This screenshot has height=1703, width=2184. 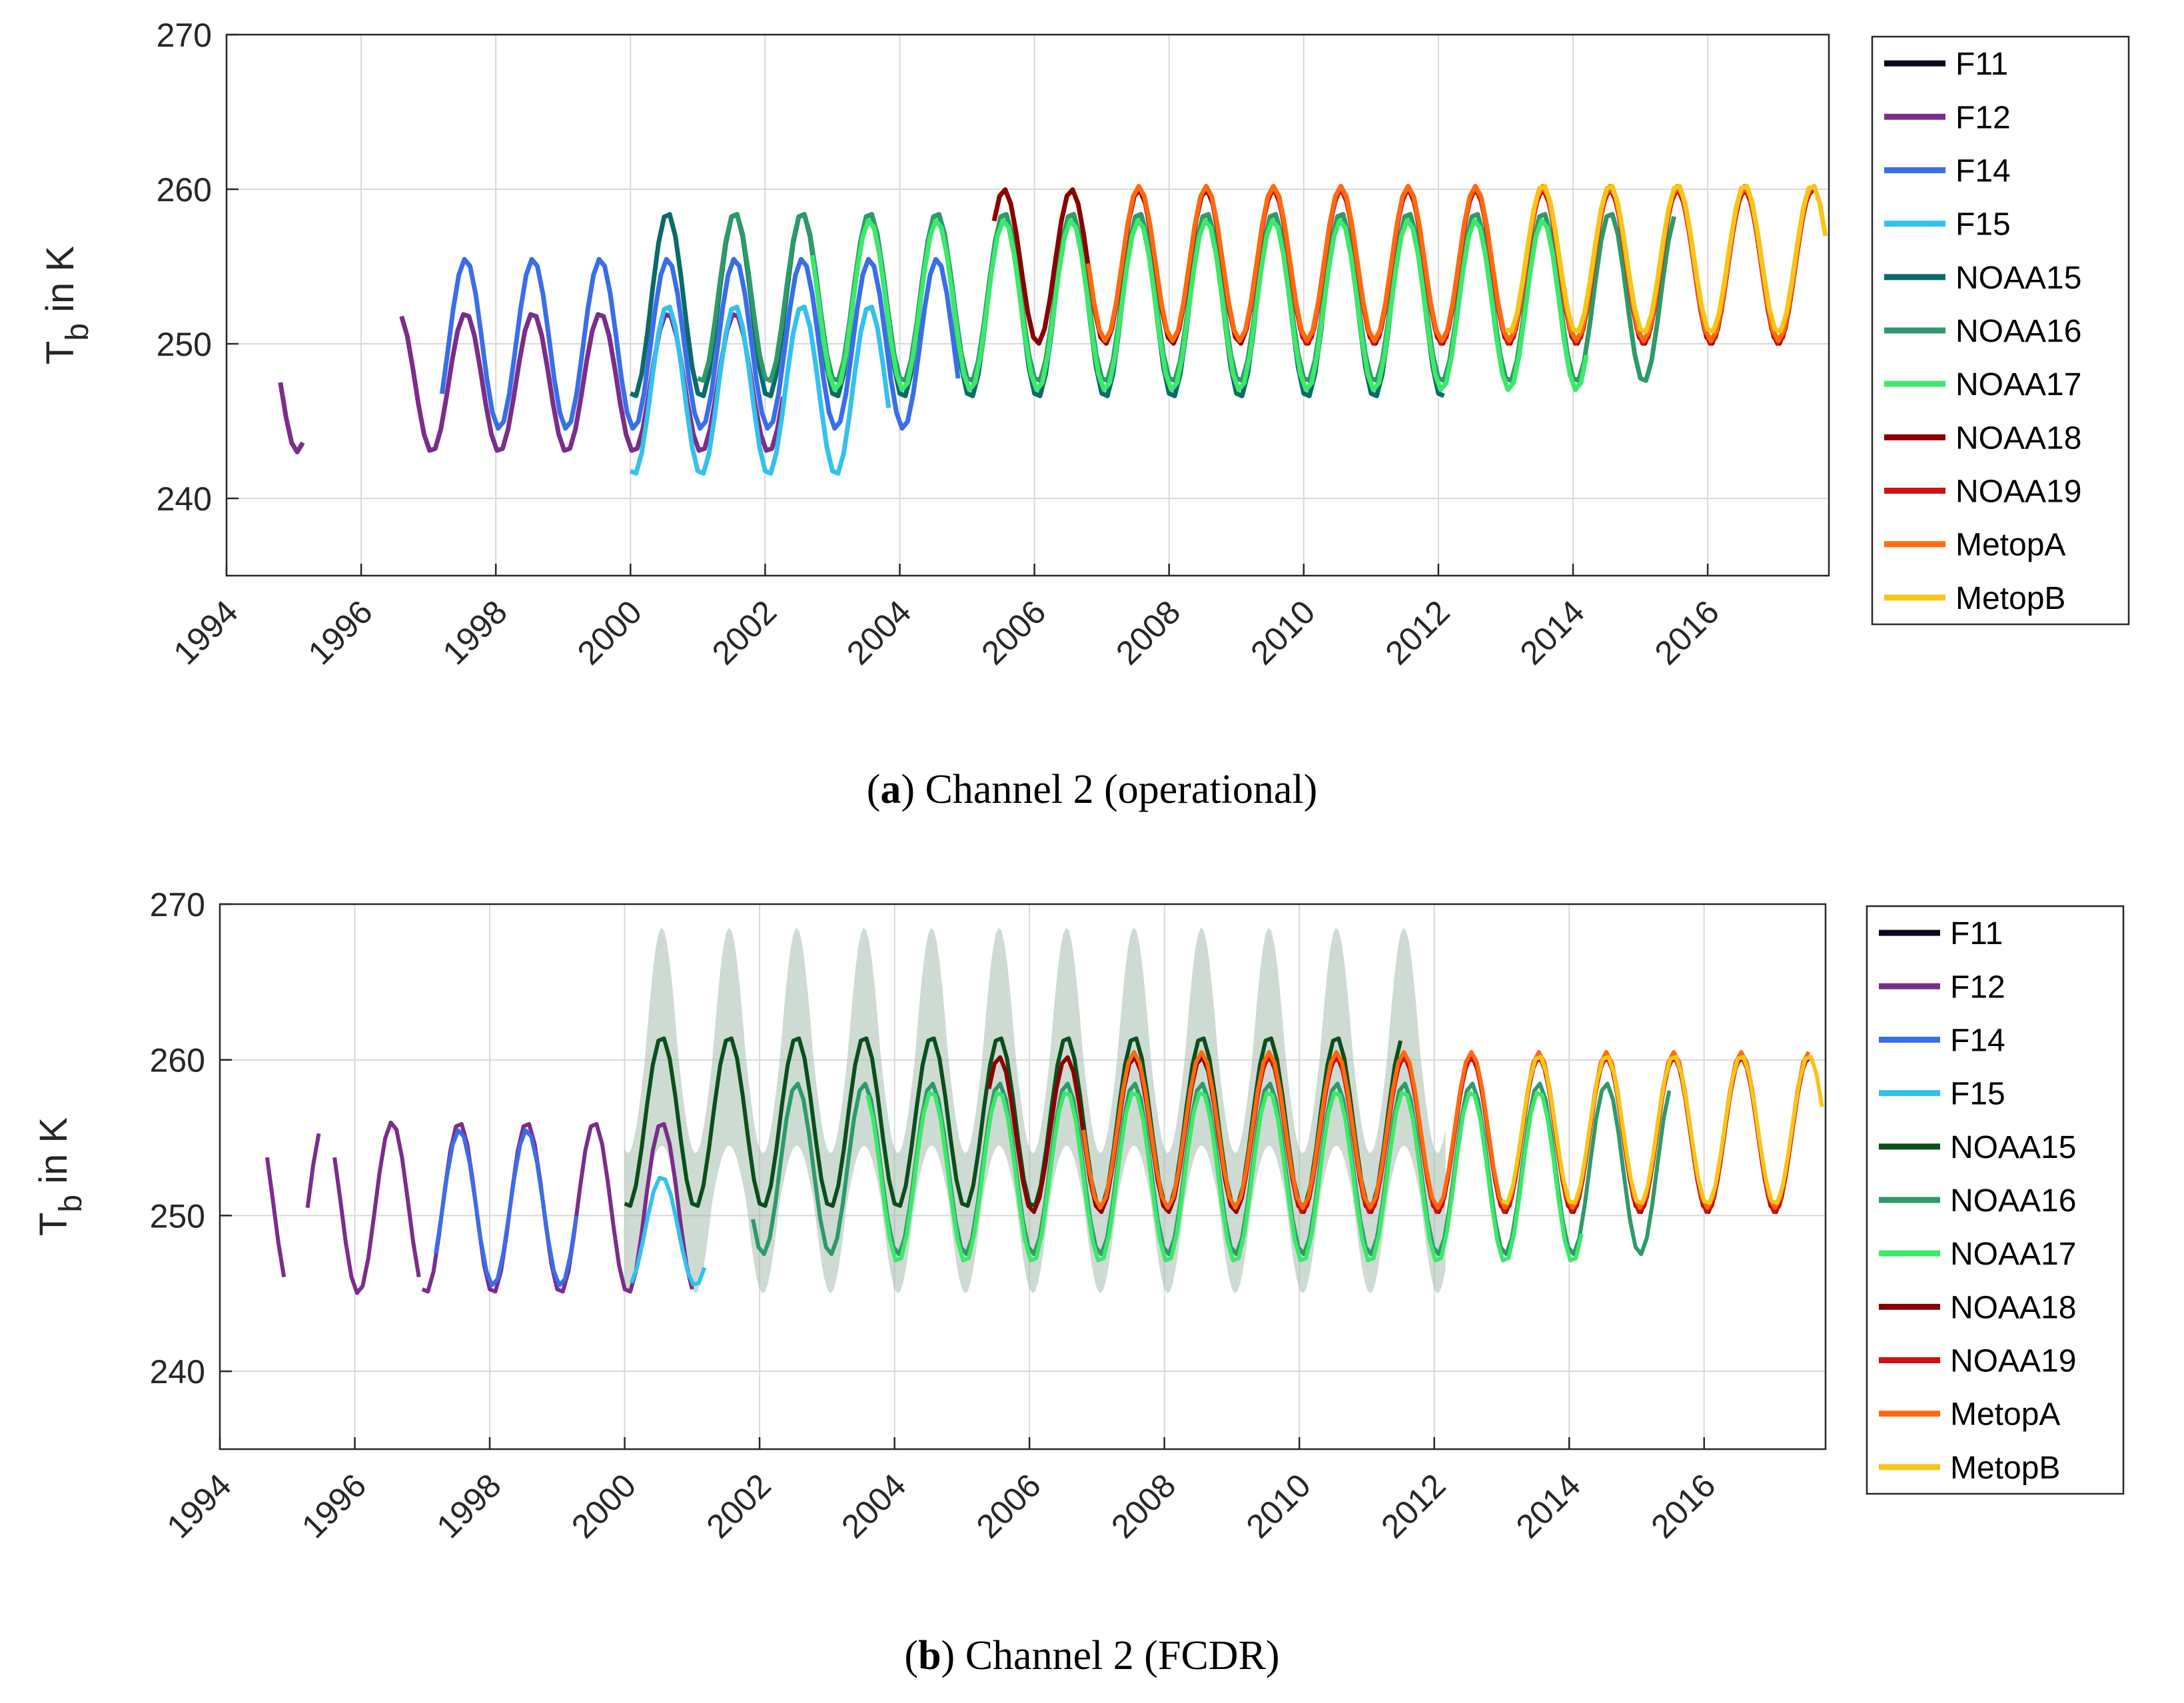 What do you see at coordinates (1092, 1655) in the screenshot?
I see `caption-b: (b) Channel 2 (FCDR)` at bounding box center [1092, 1655].